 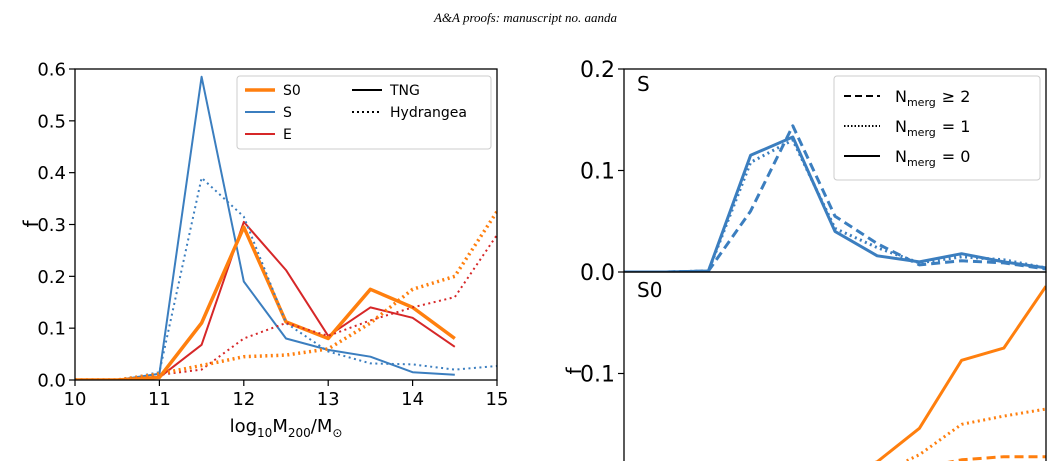 I want to click on legend-label-hydrangea: Hydrangea, so click(x=428, y=113).